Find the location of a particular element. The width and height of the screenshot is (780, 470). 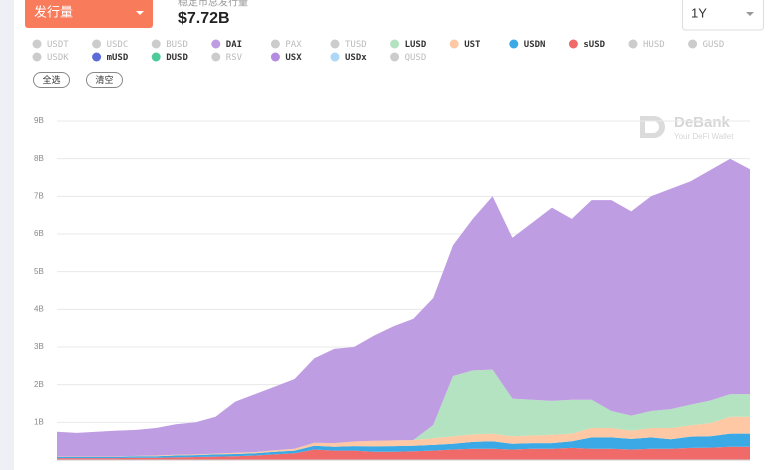

y-tick-label: 5B is located at coordinates (39, 271).